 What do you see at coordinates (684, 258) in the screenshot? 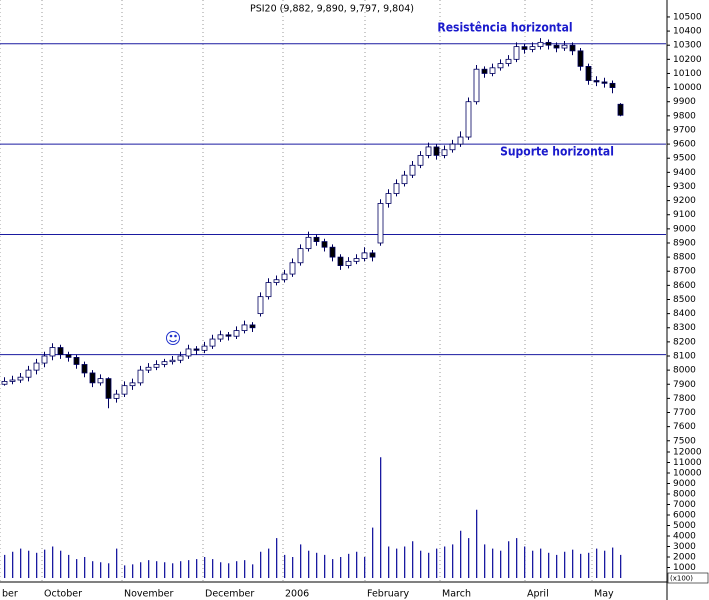
I see `y-tick-label: 8800` at bounding box center [684, 258].